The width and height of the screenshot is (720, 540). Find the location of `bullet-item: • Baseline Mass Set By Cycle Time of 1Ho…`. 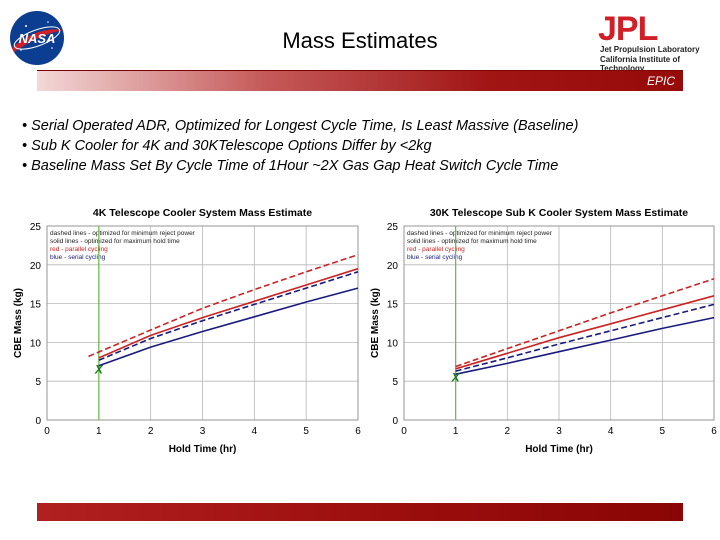

bullet-item: • Baseline Mass Set By Cycle Time of 1Ho… is located at coordinates (290, 166).